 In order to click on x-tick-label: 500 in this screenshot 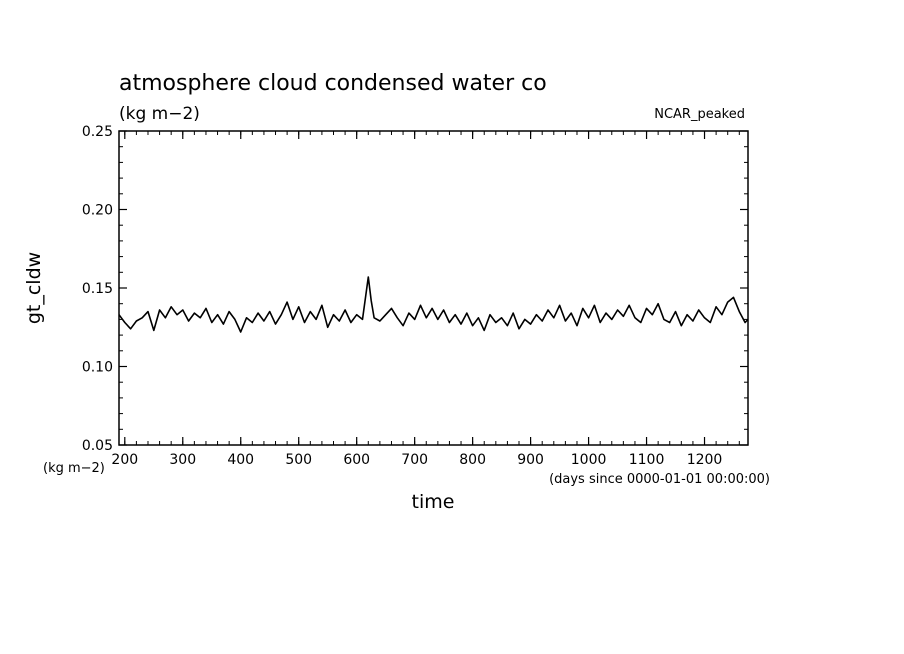, I will do `click(298, 460)`.